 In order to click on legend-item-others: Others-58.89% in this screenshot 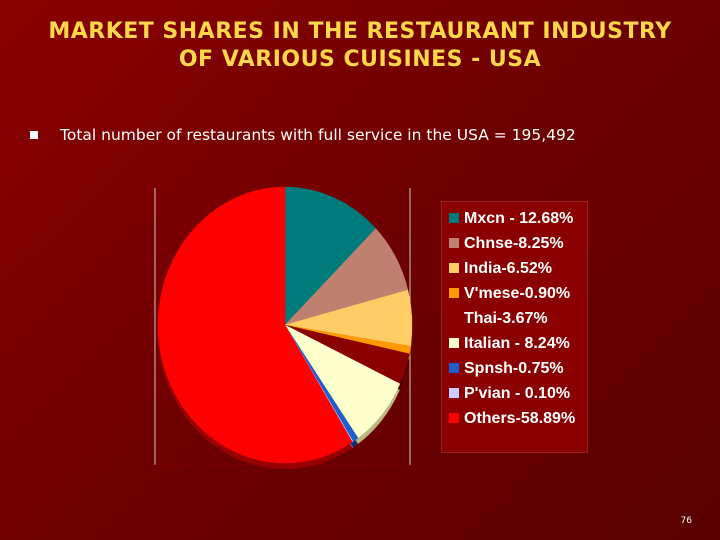, I will do `click(512, 419)`.